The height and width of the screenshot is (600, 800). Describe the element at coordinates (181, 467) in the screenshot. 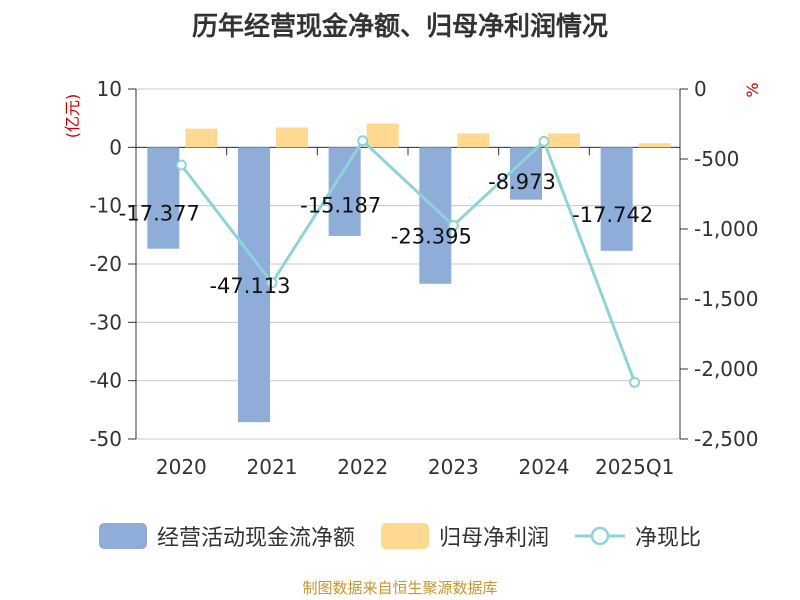

I see `x-tick-label: 2020` at that location.